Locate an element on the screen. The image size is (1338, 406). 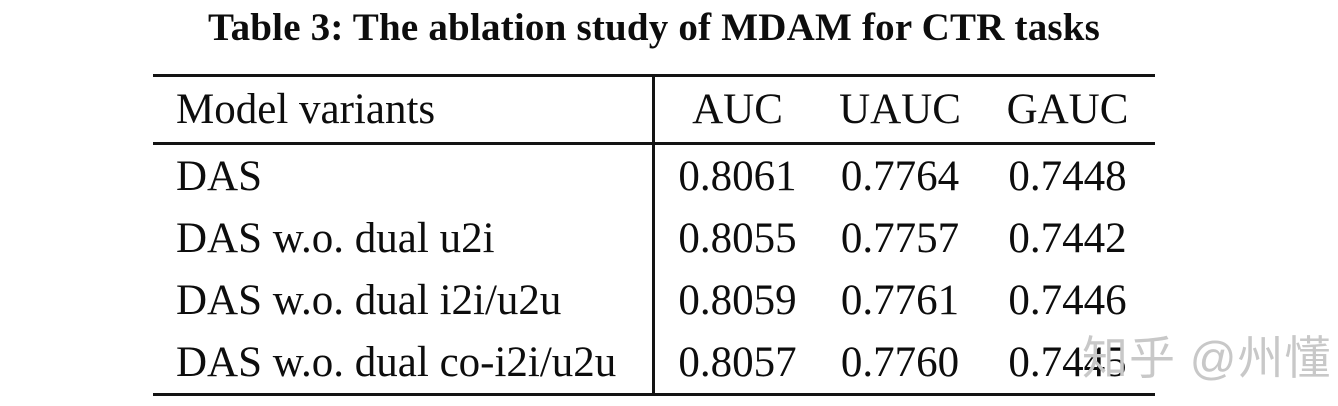
auc-value-cell: 0.8057 is located at coordinates (737, 362).